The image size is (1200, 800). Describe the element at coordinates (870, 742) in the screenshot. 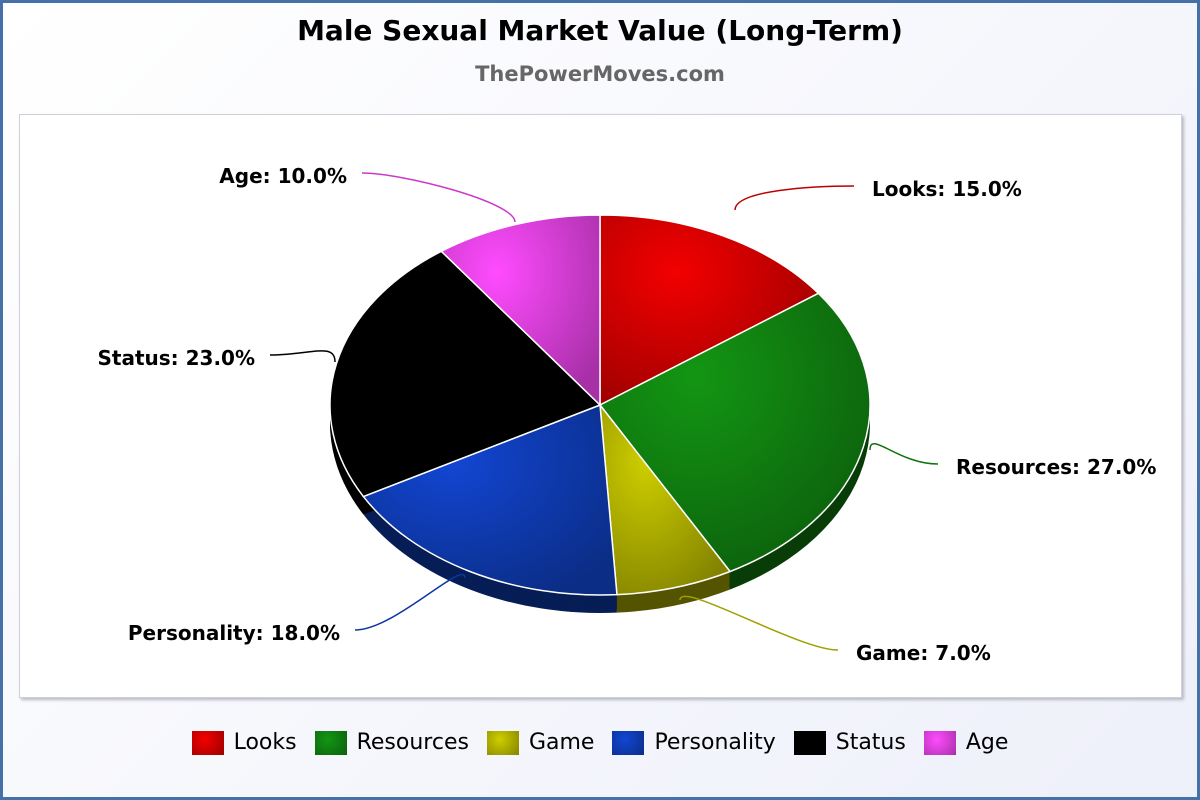

I see `legend-label: Status` at that location.